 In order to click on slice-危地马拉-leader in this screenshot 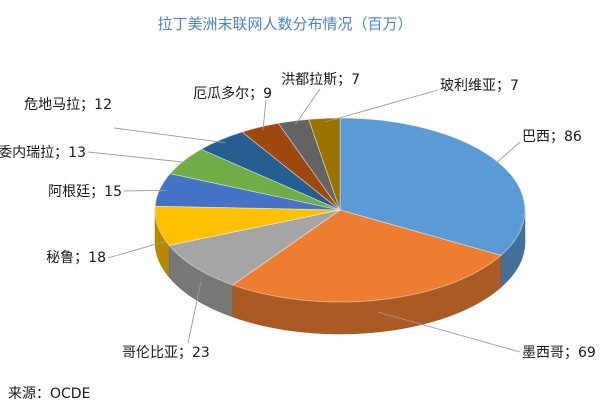, I will do `click(169, 135)`.